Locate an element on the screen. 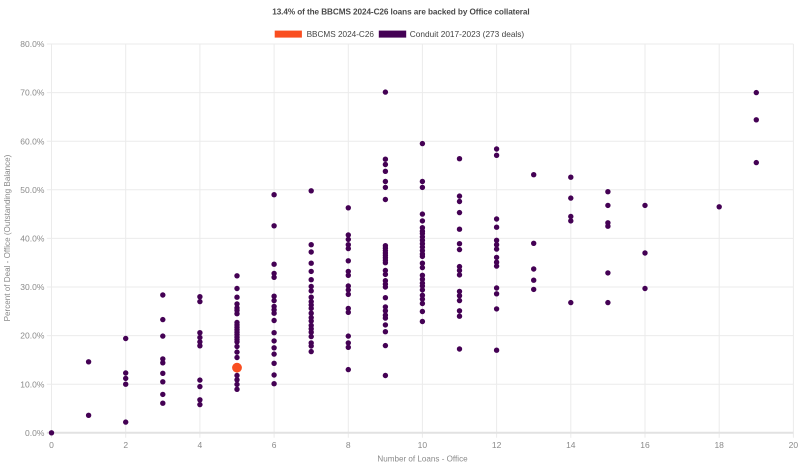 The width and height of the screenshot is (800, 472). svg-text: Conduit 2017-2023 (273 deals) is located at coordinates (467, 34).